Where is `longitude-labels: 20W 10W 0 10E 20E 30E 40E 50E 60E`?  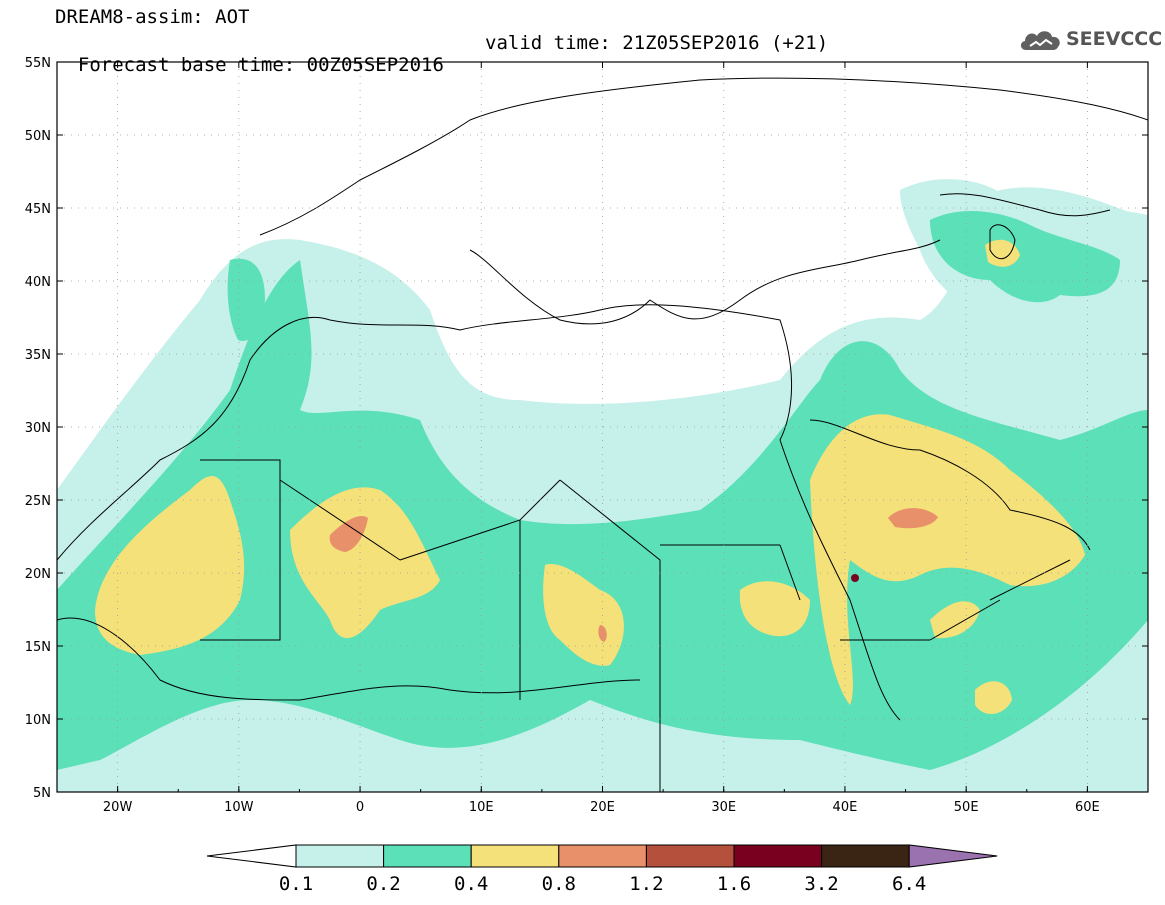 longitude-labels: 20W 10W 0 10E 20E 30E 40E 50E 60E is located at coordinates (601, 807).